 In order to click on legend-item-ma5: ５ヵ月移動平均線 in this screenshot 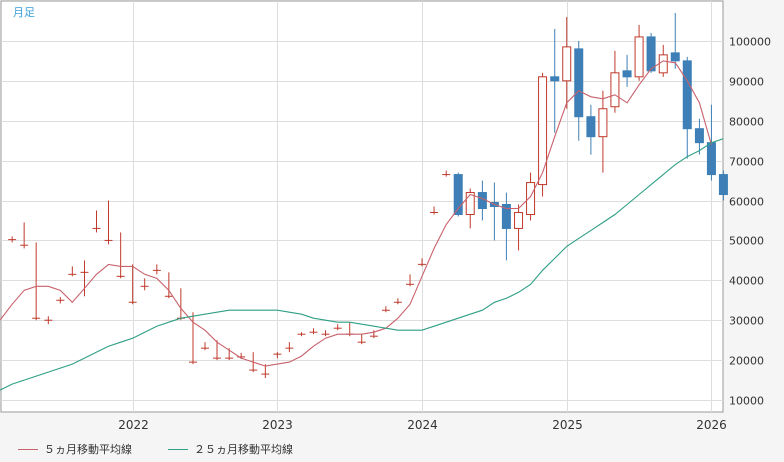, I will do `click(75, 449)`.